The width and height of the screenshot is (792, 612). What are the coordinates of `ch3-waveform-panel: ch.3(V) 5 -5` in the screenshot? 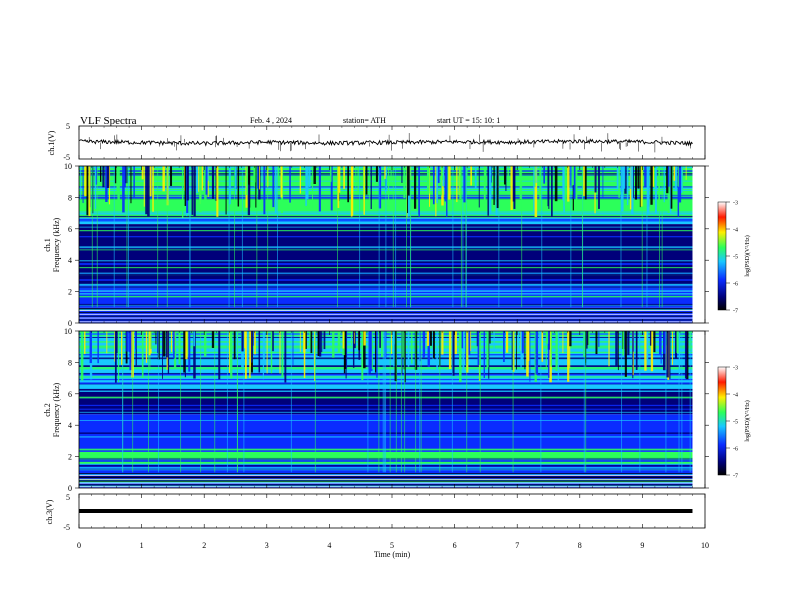 It's located at (375, 512).